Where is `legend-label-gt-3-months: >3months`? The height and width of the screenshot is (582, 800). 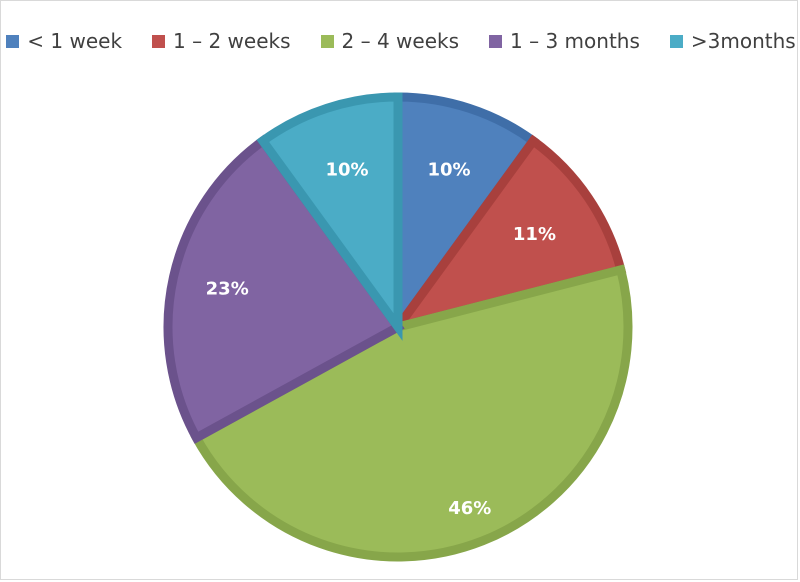
legend-label-gt-3-months: >3months is located at coordinates (743, 41).